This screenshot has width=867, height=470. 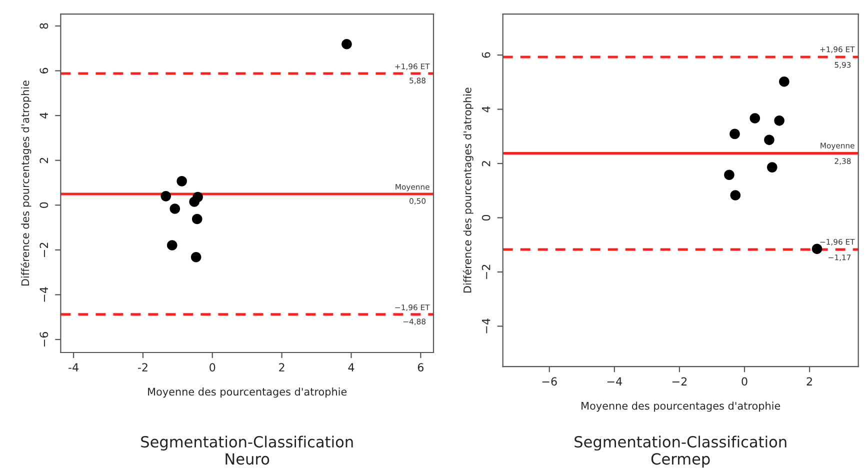 What do you see at coordinates (549, 381) in the screenshot?
I see `x-tick-label: −6` at bounding box center [549, 381].